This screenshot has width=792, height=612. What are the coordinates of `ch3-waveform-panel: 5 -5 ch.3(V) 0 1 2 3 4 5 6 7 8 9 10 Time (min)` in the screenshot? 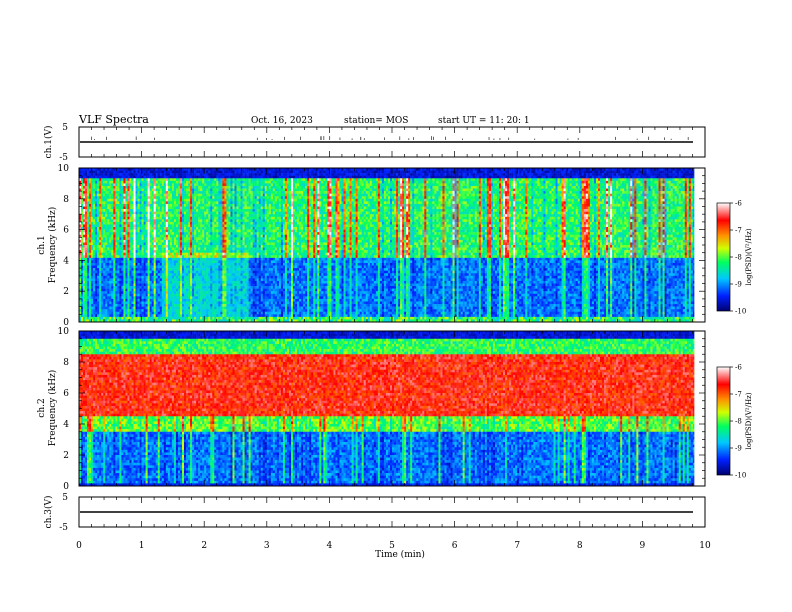 It's located at (377, 526).